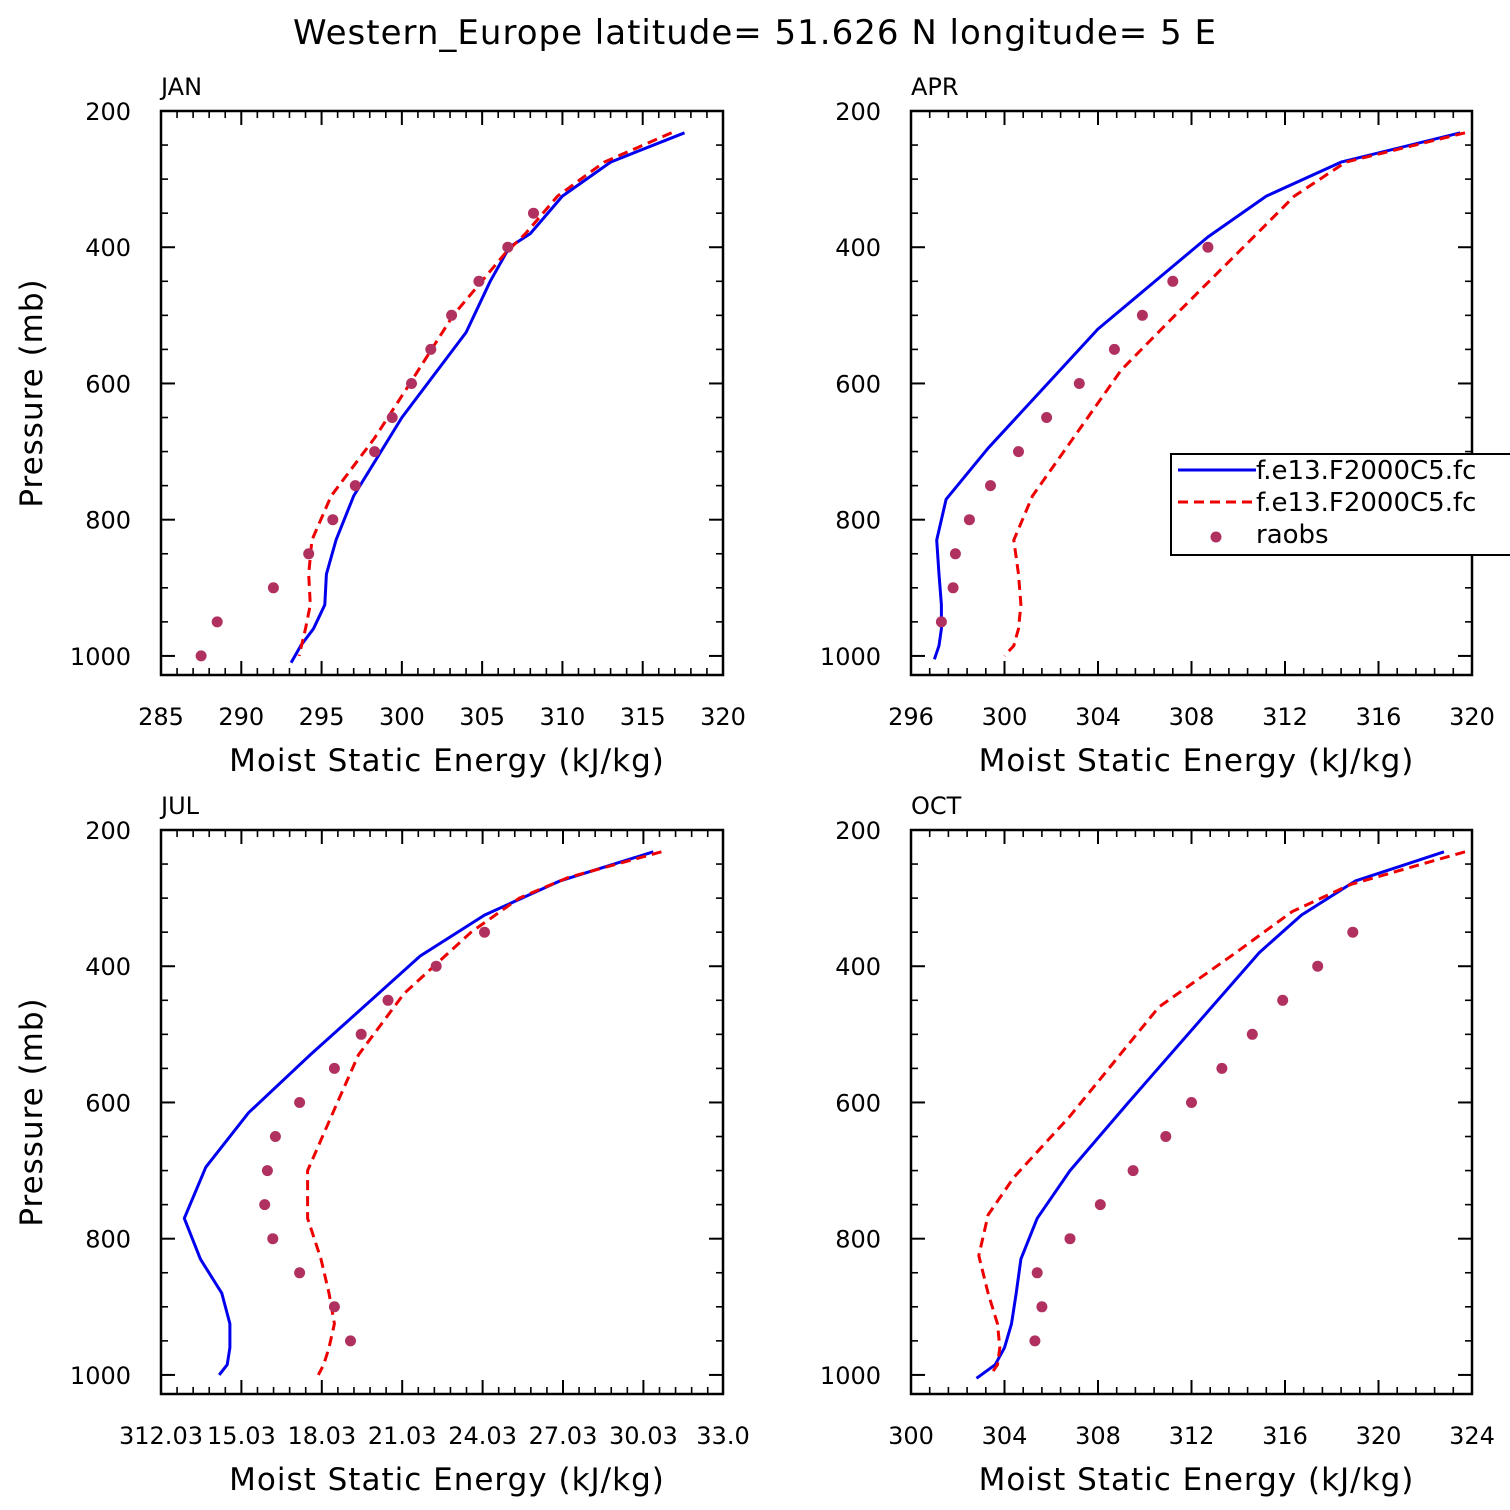  Describe the element at coordinates (1285, 717) in the screenshot. I see `x-tick-label: 312` at that location.